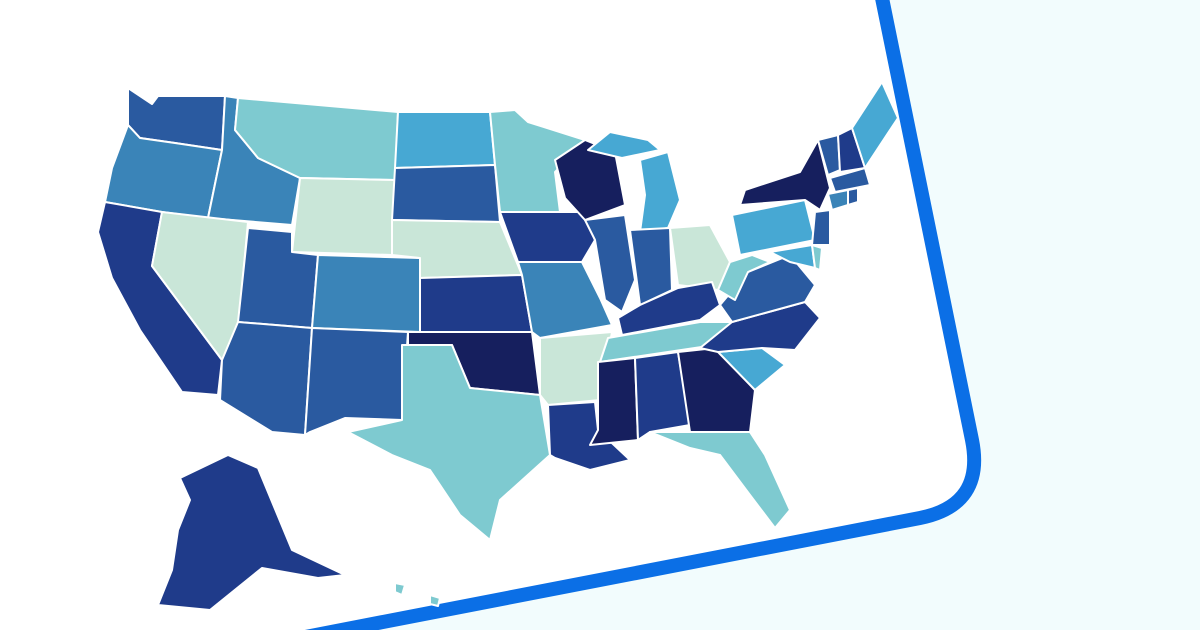  What do you see at coordinates (366, 293) in the screenshot?
I see `state-CO` at bounding box center [366, 293].